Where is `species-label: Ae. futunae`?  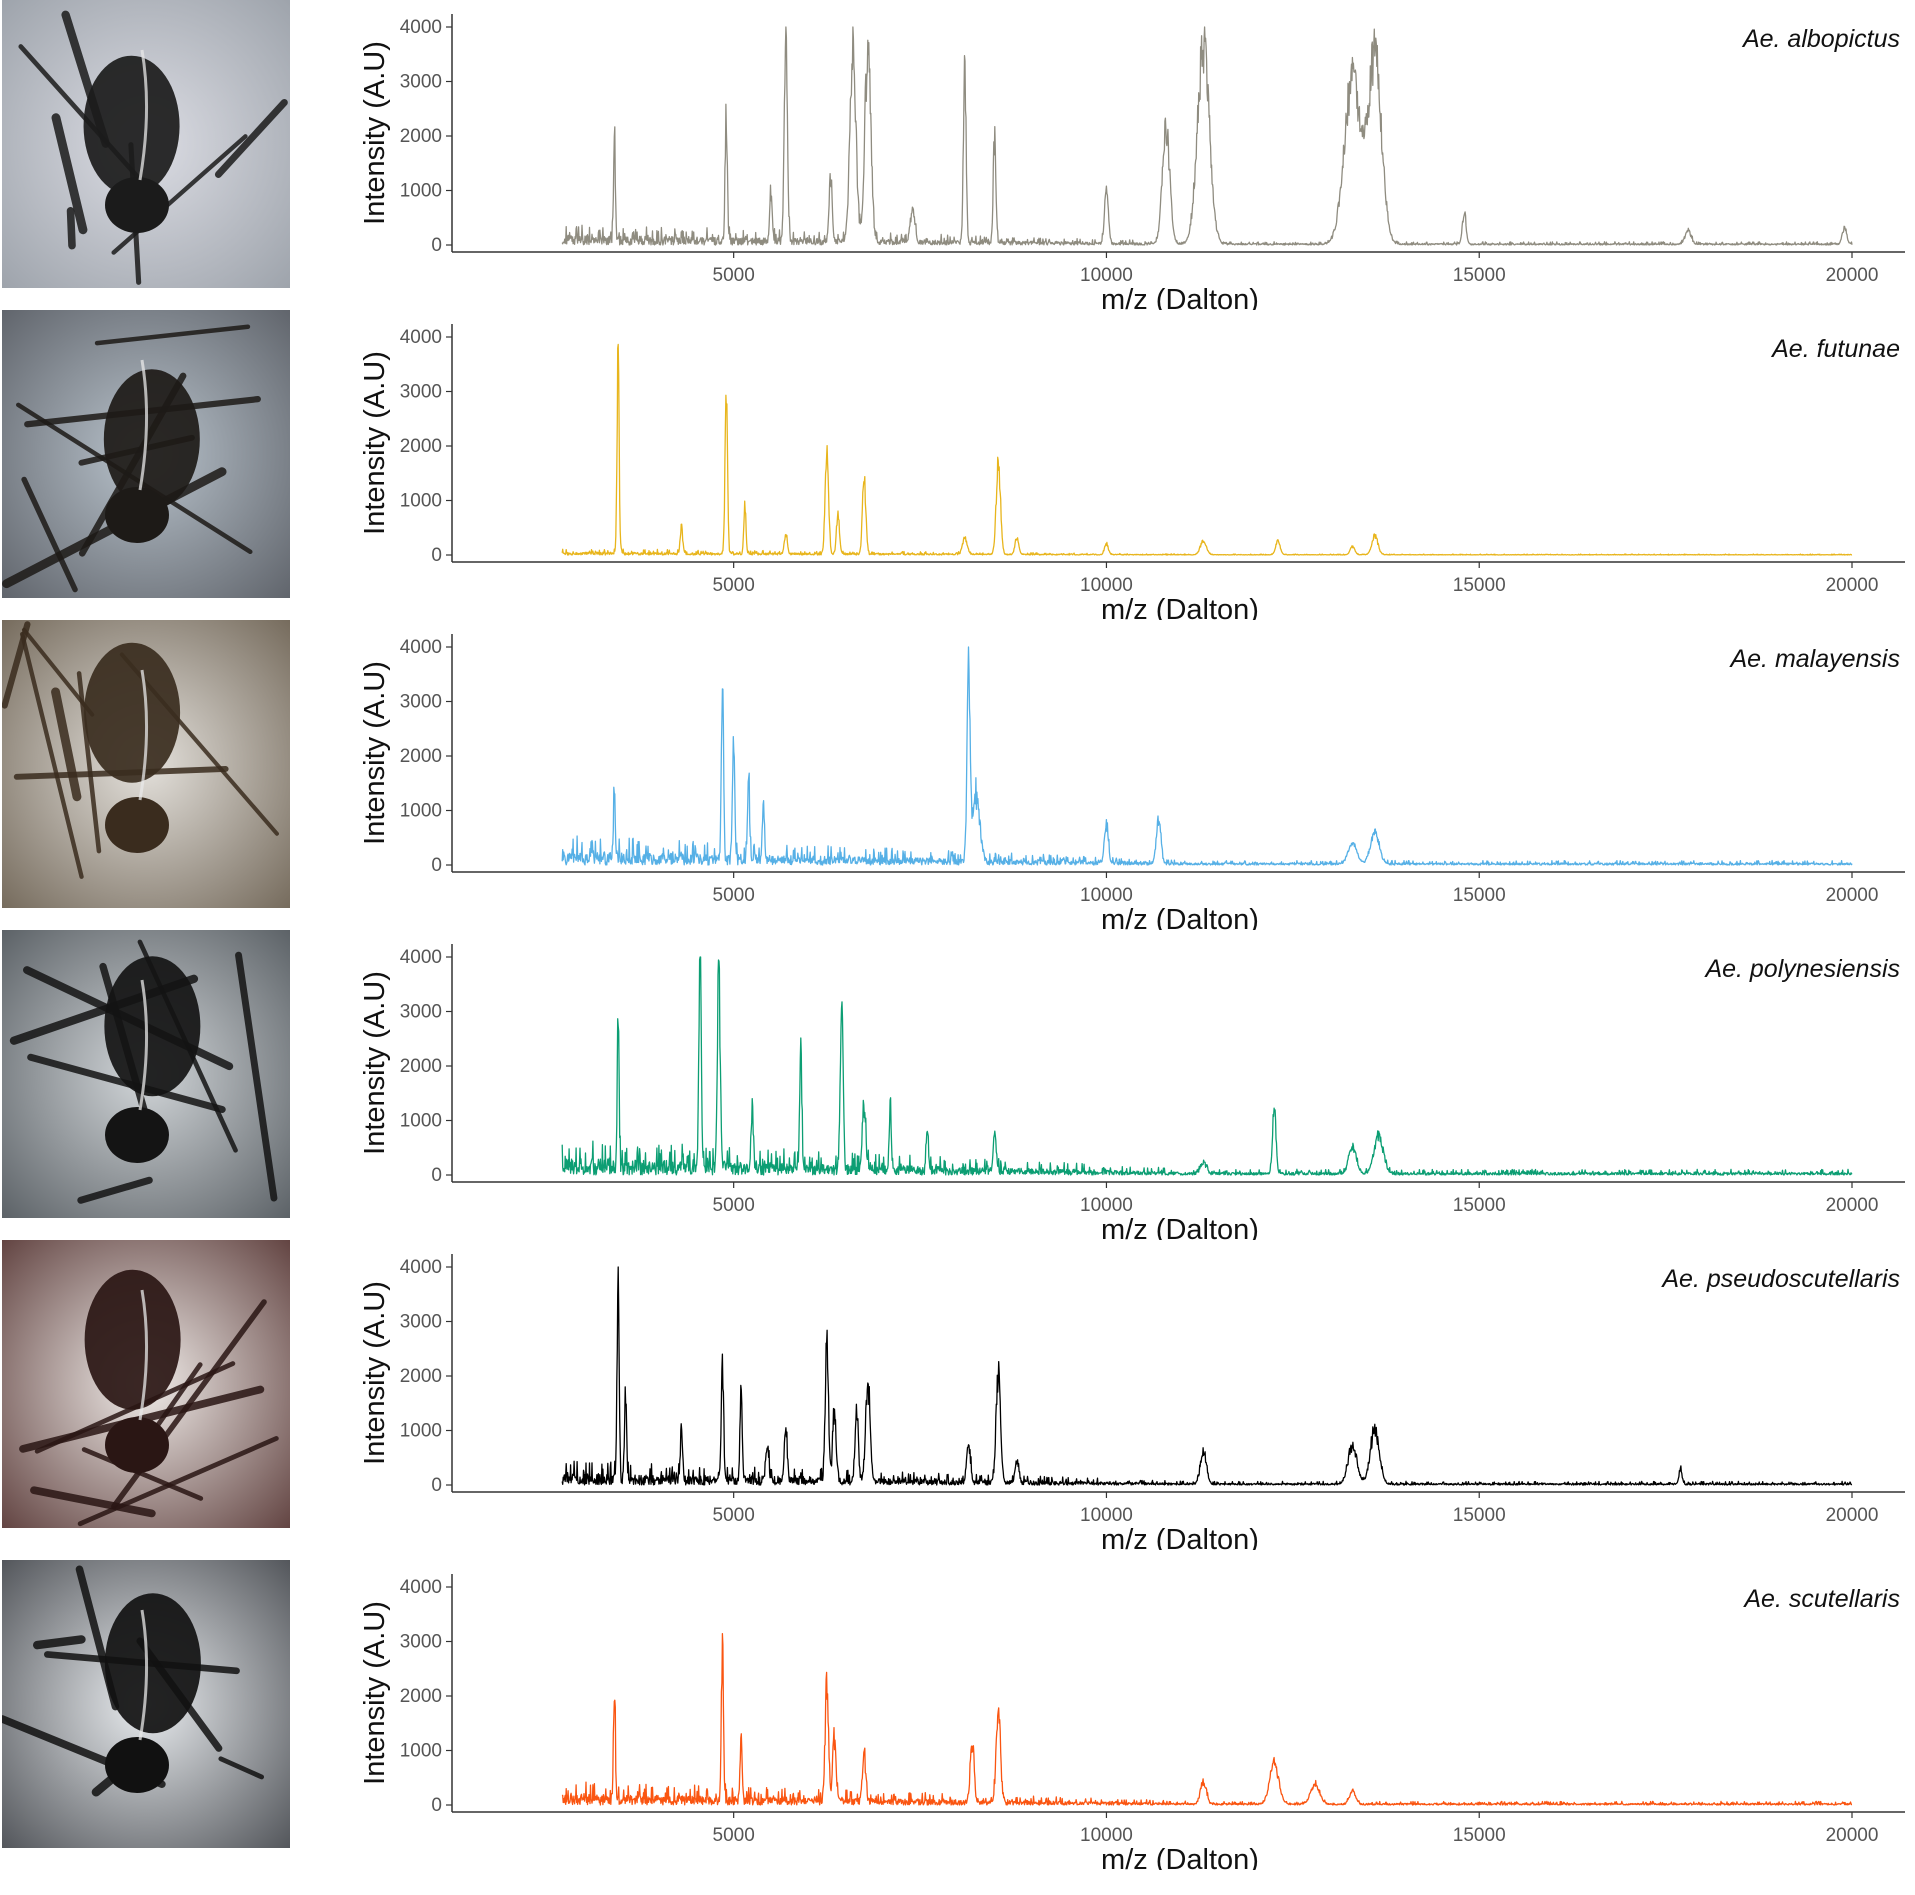 species-label: Ae. futunae is located at coordinates (1835, 349).